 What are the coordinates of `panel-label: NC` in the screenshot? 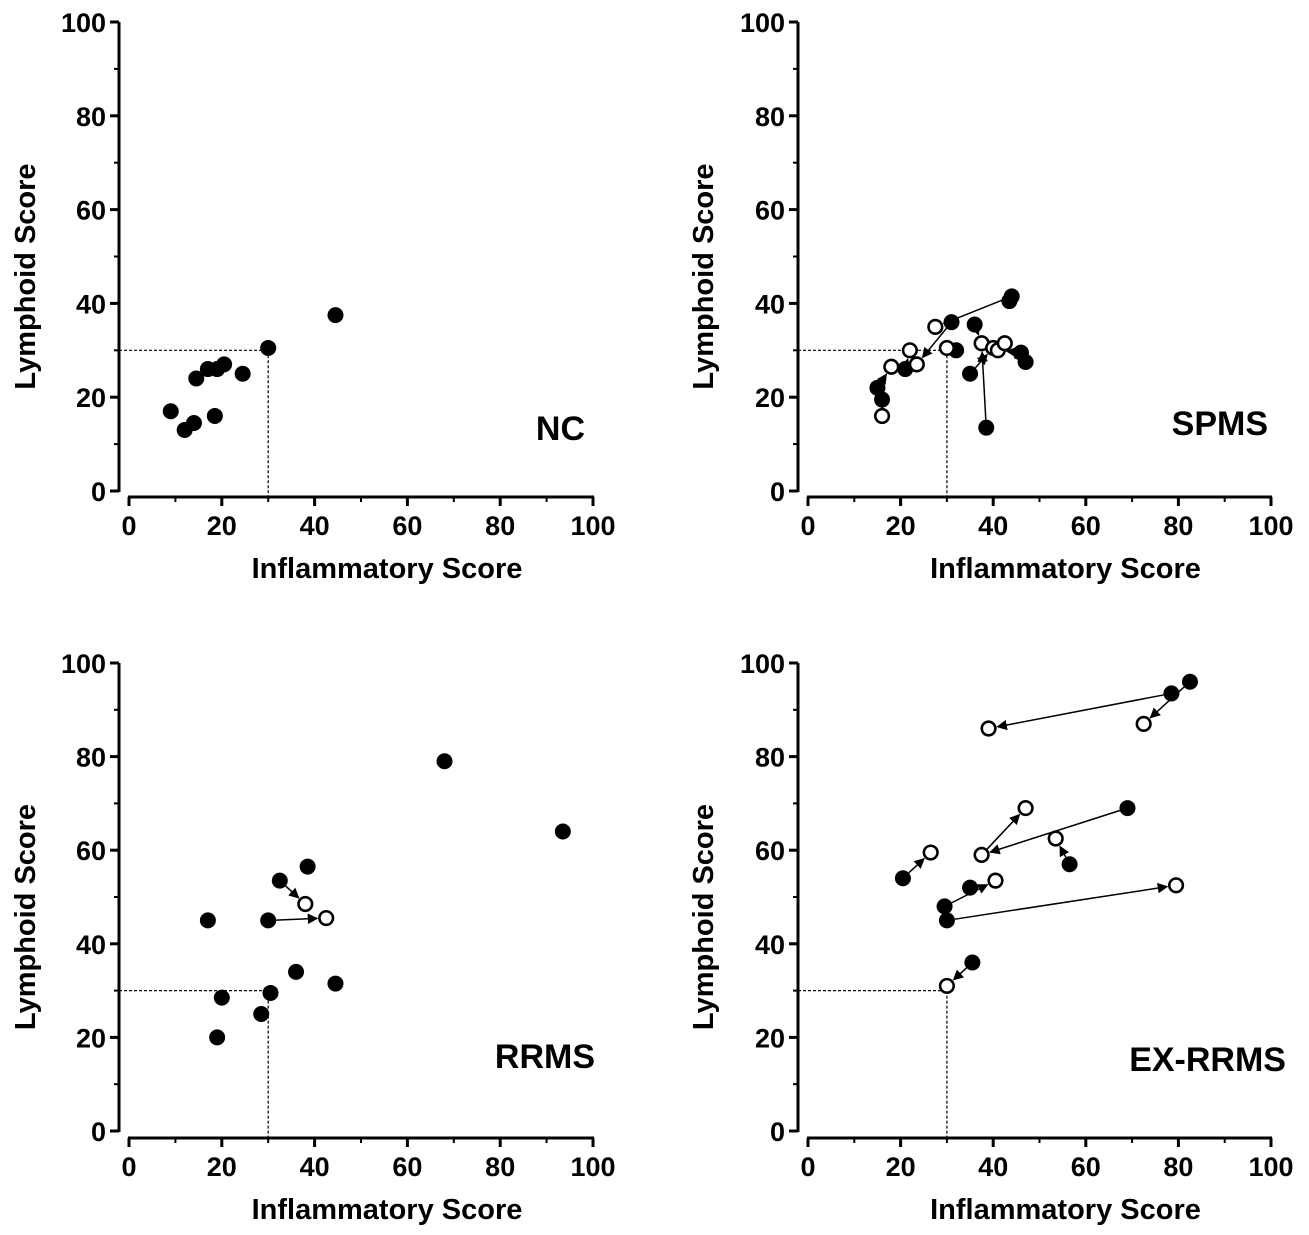 It's located at (560, 429).